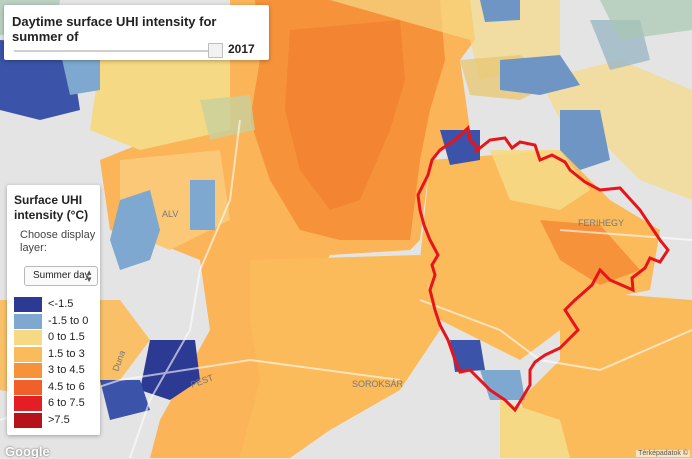 The width and height of the screenshot is (692, 459). What do you see at coordinates (66, 370) in the screenshot?
I see `legend-label: 3 to 4.5` at bounding box center [66, 370].